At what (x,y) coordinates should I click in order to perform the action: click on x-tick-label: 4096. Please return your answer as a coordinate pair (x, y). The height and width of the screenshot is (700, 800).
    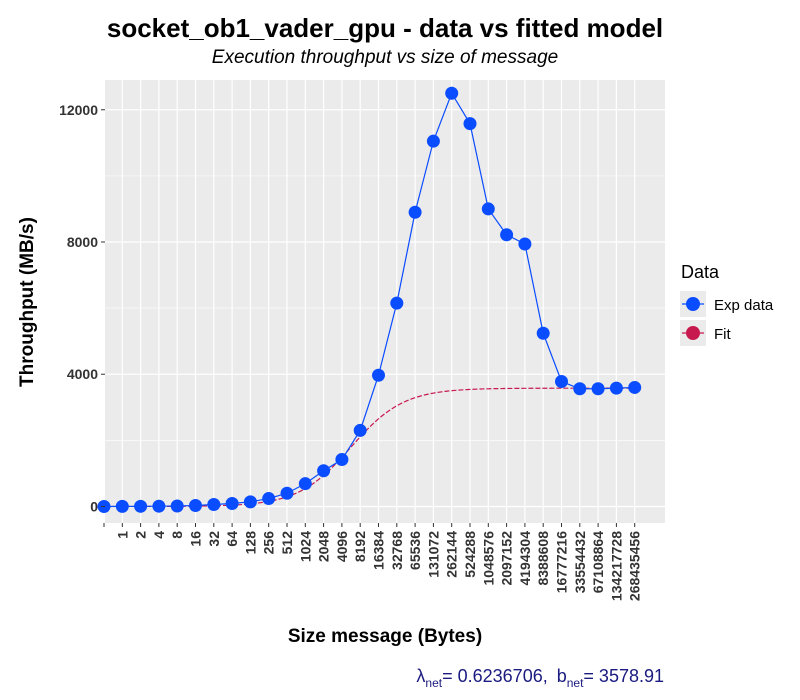
    Looking at the image, I should click on (342, 546).